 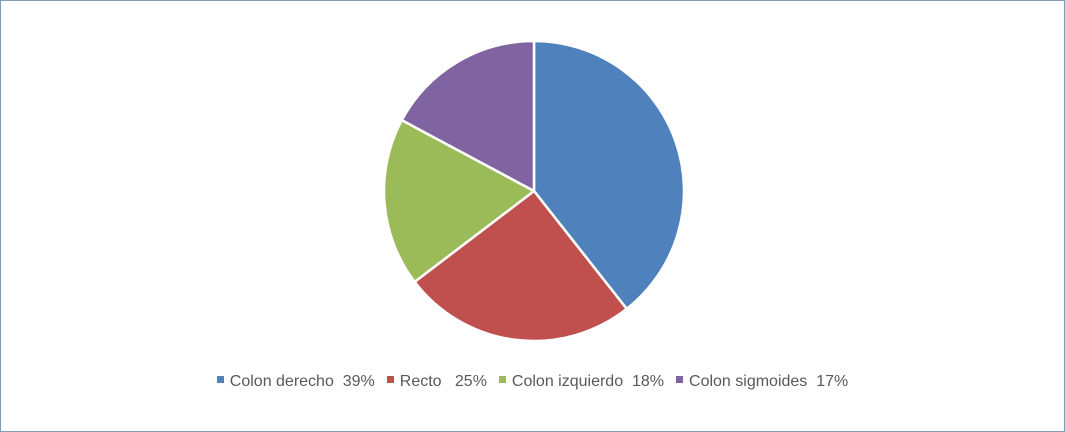 I want to click on legend-label: Colon derecho 39%, so click(x=302, y=381).